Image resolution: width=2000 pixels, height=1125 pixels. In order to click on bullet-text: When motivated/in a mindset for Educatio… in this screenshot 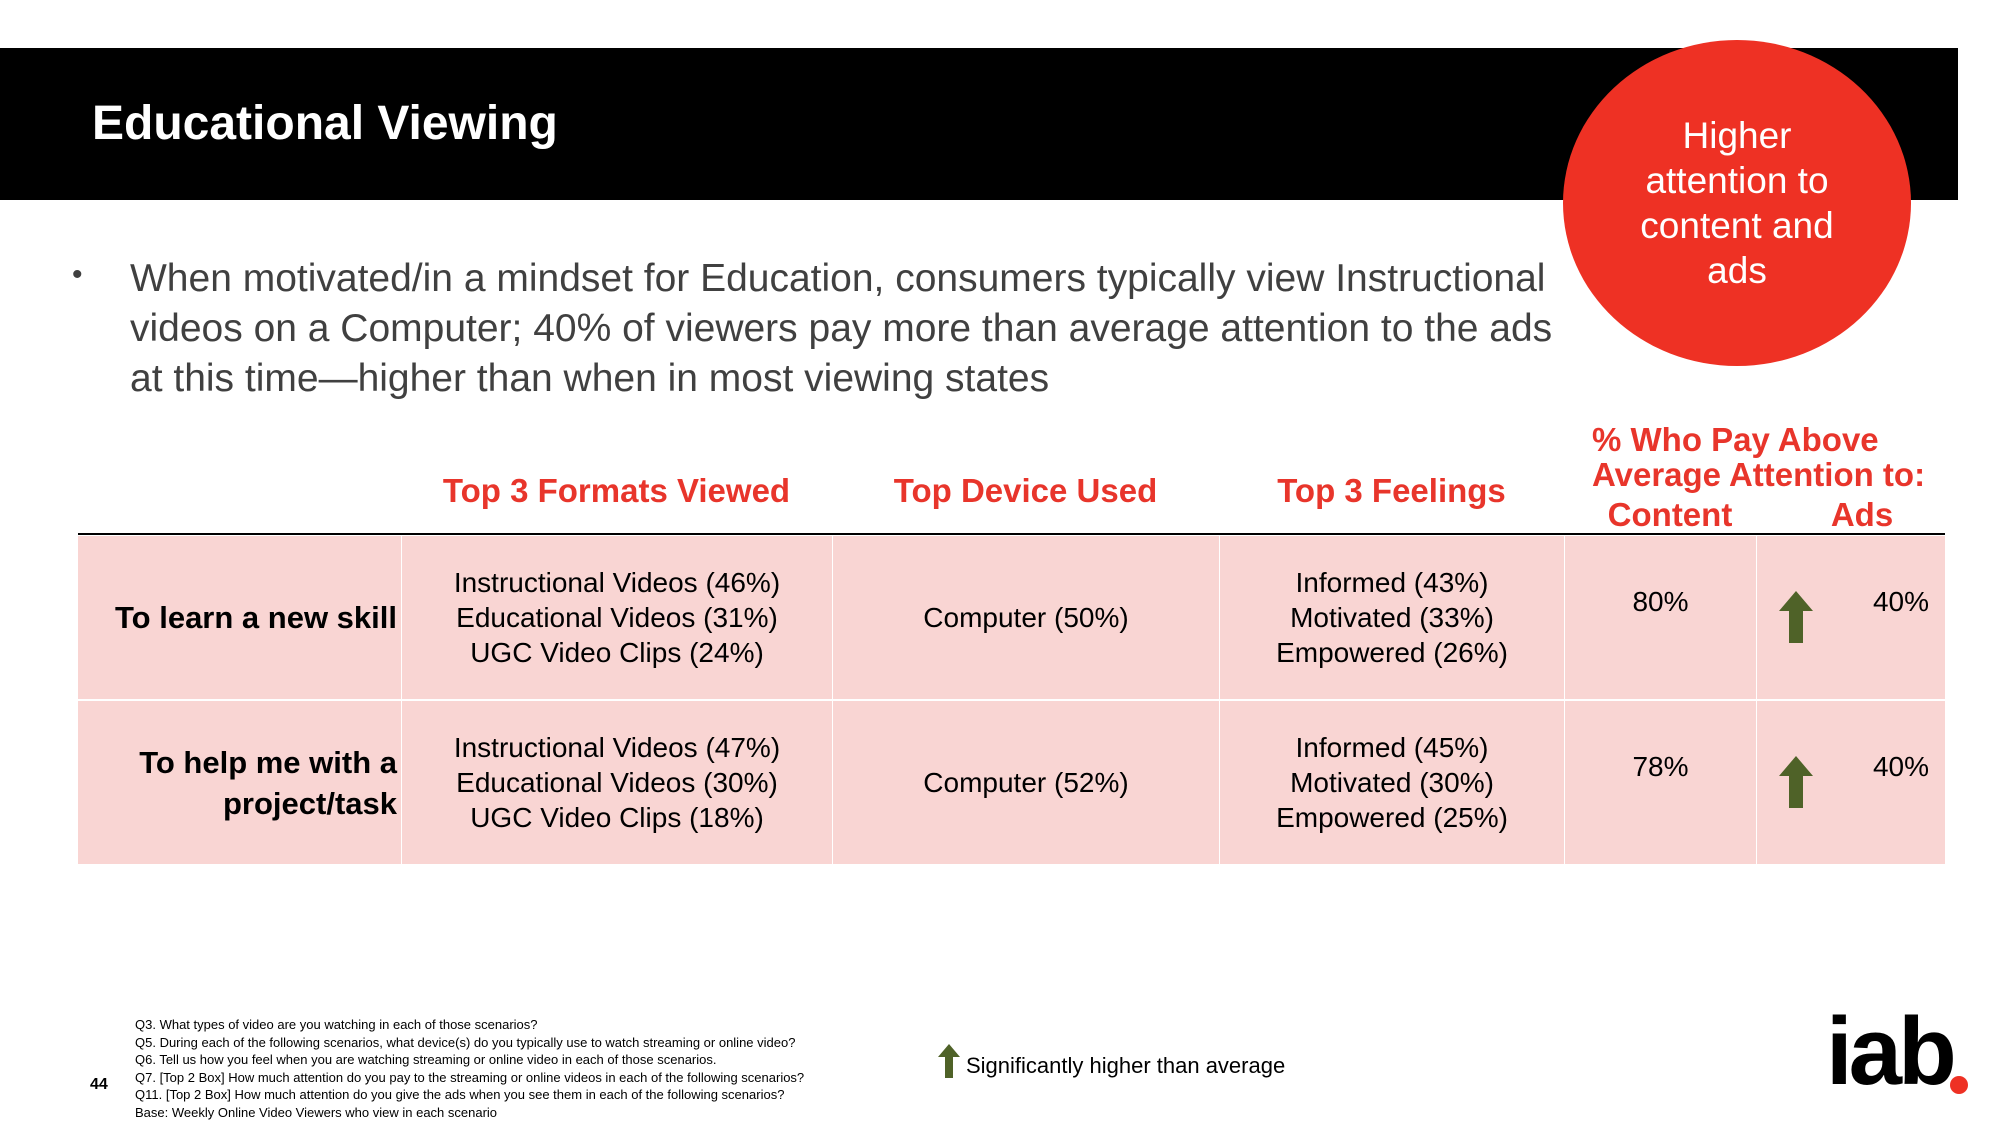, I will do `click(841, 328)`.